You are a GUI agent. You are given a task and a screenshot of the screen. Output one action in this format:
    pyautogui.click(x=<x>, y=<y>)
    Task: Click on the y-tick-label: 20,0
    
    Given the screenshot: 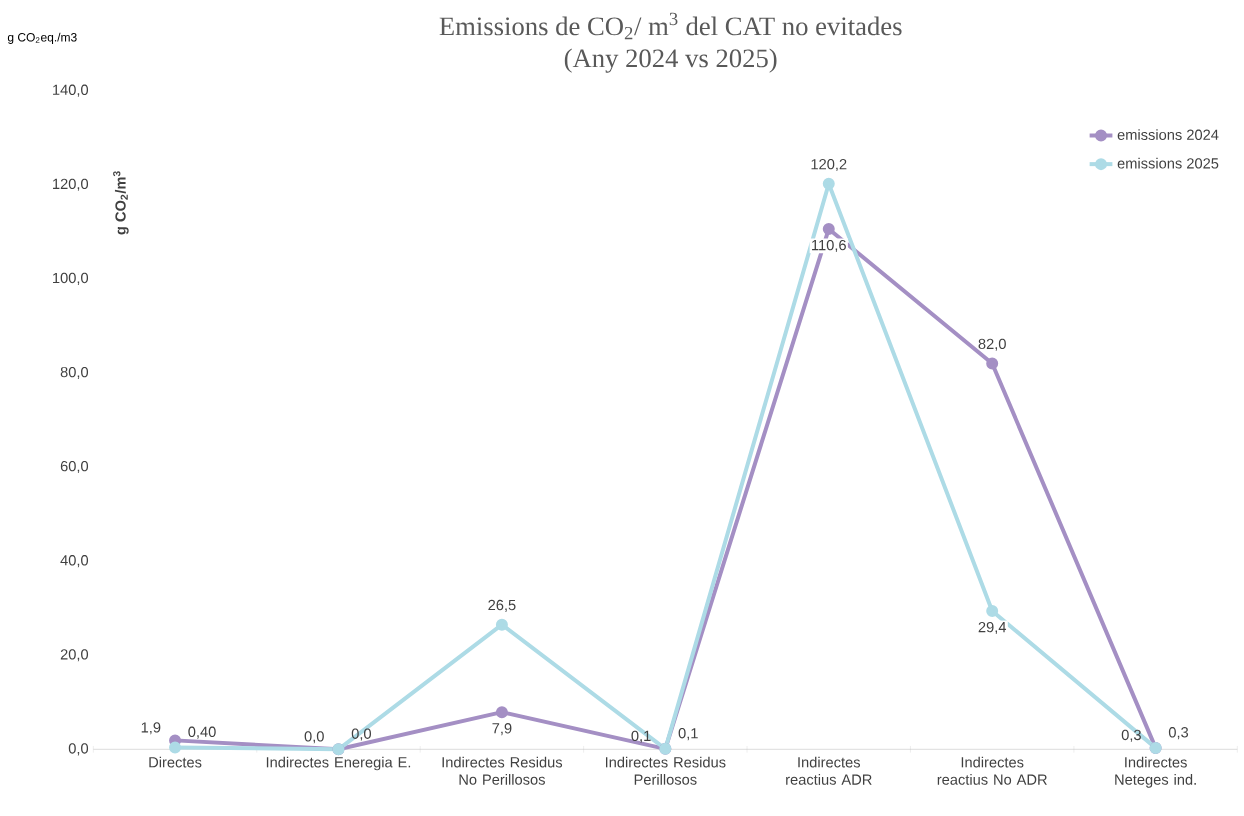 What is the action you would take?
    pyautogui.click(x=74, y=655)
    